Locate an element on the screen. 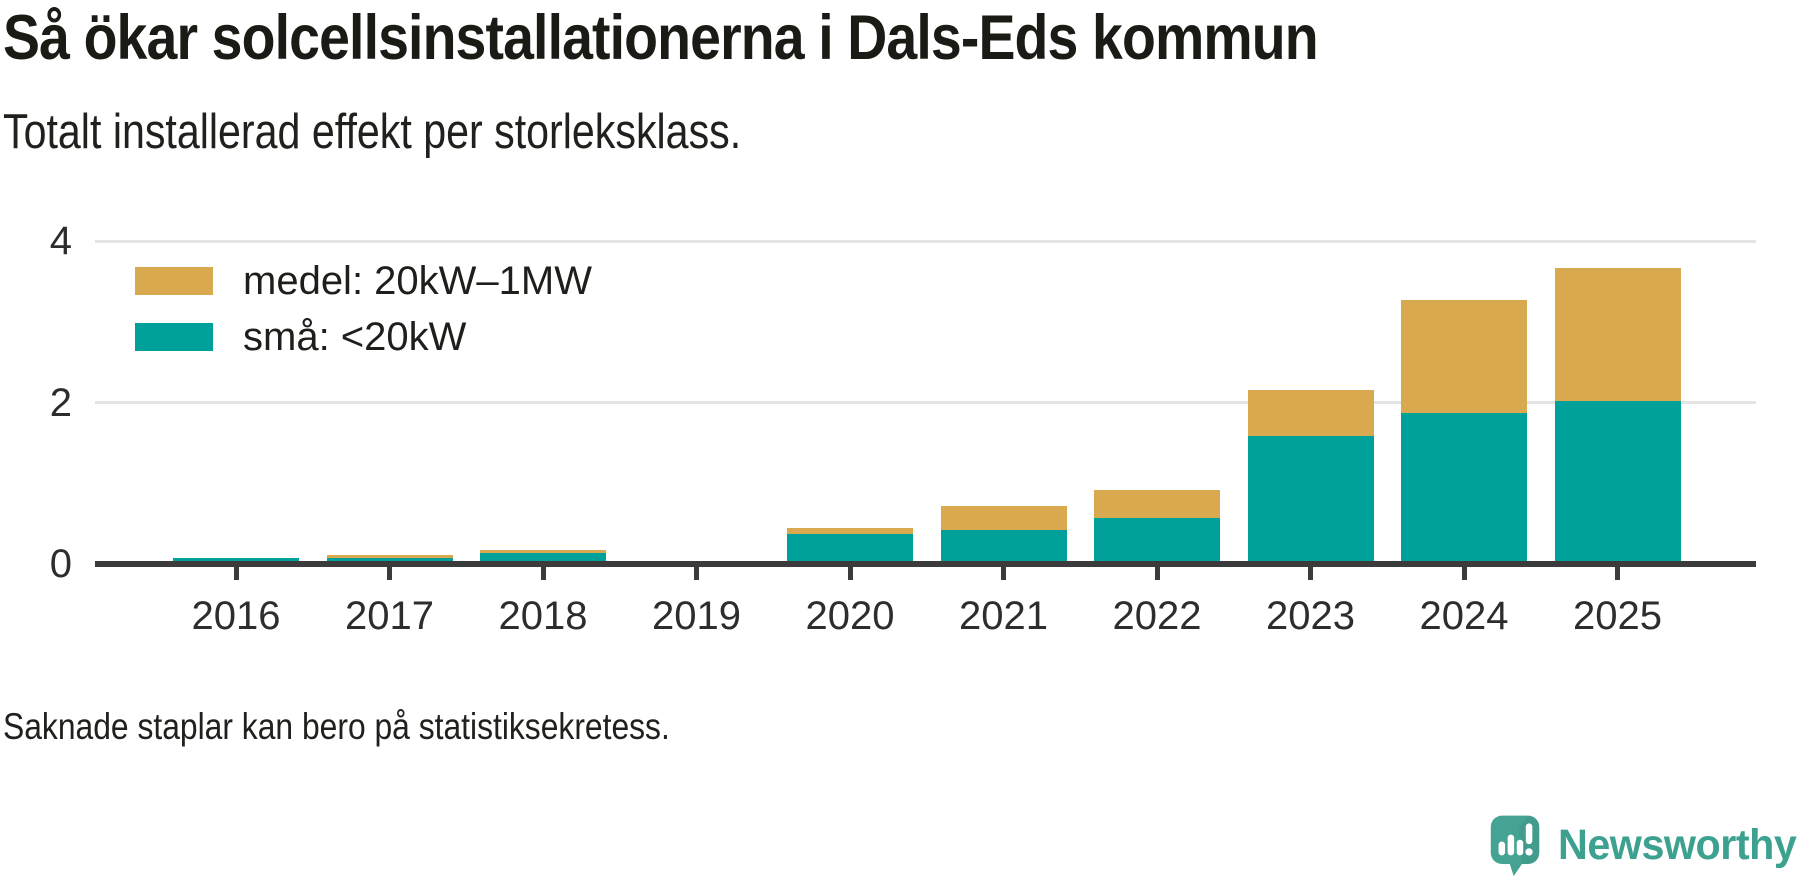 This screenshot has width=1800, height=879. bar-segment-sma-2023 is located at coordinates (1310, 499).